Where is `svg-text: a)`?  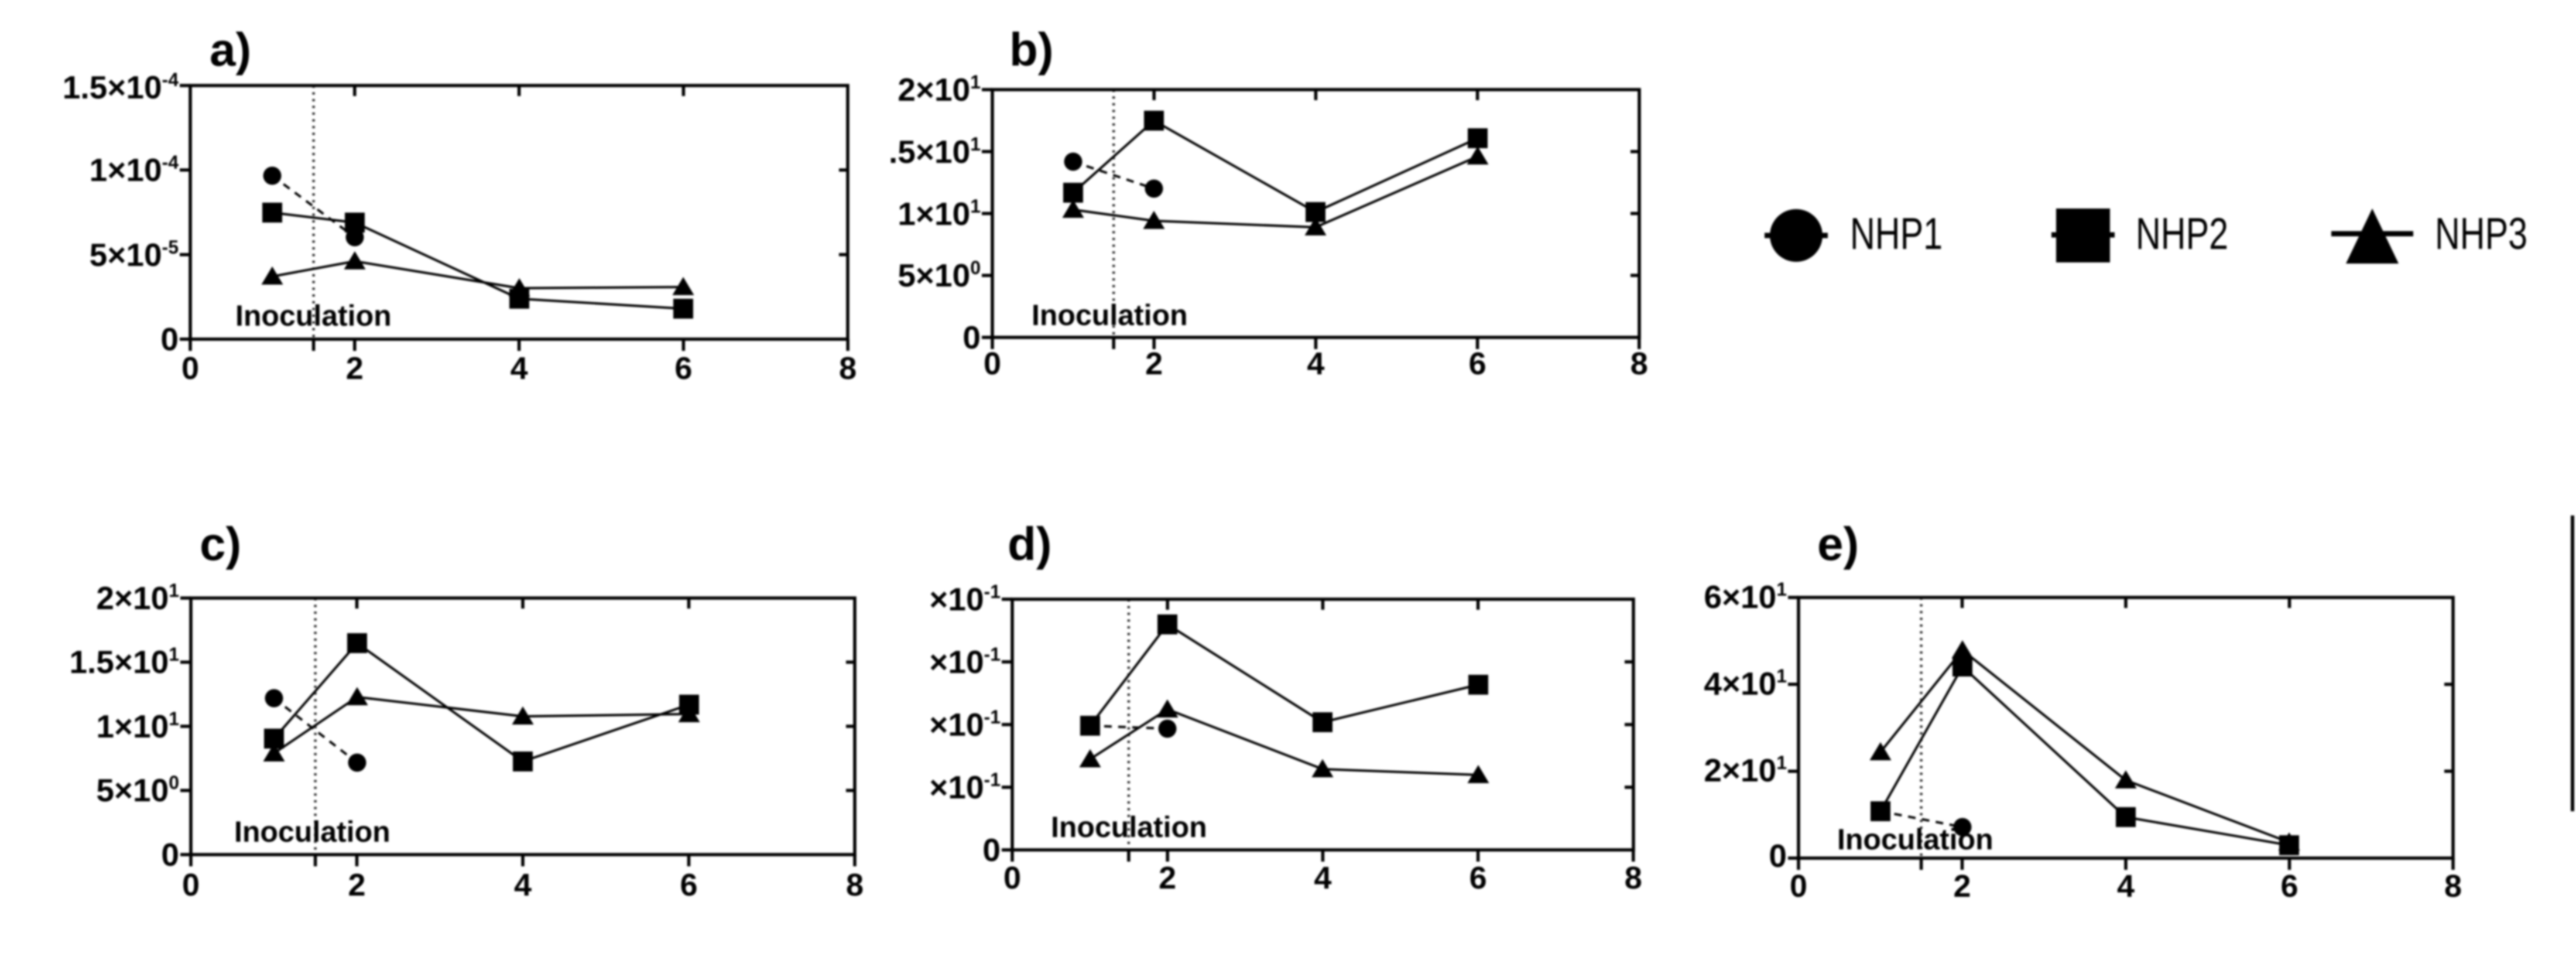
svg-text: a) is located at coordinates (231, 49).